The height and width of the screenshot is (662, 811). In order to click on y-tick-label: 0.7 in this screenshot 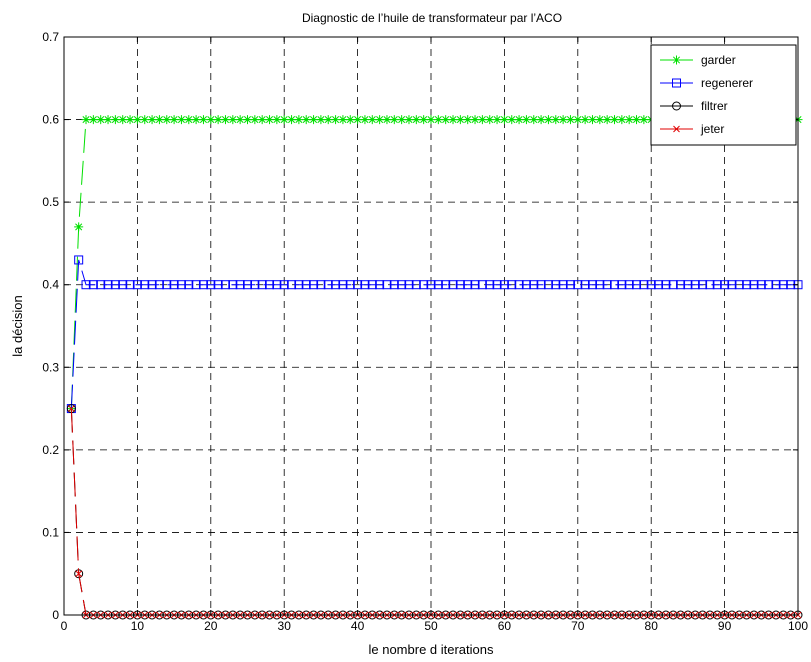, I will do `click(50, 37)`.